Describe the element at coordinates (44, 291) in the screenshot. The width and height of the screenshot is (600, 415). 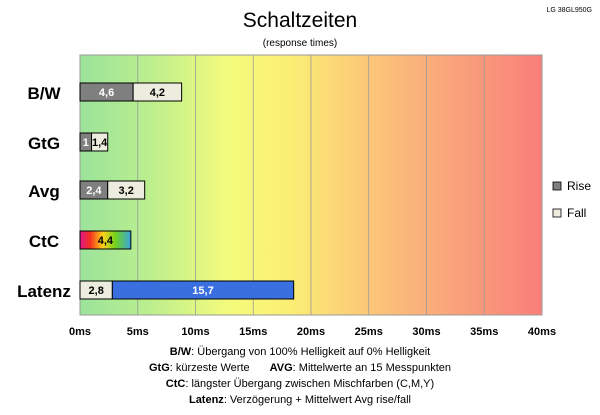
I see `category-label: Latenz` at that location.